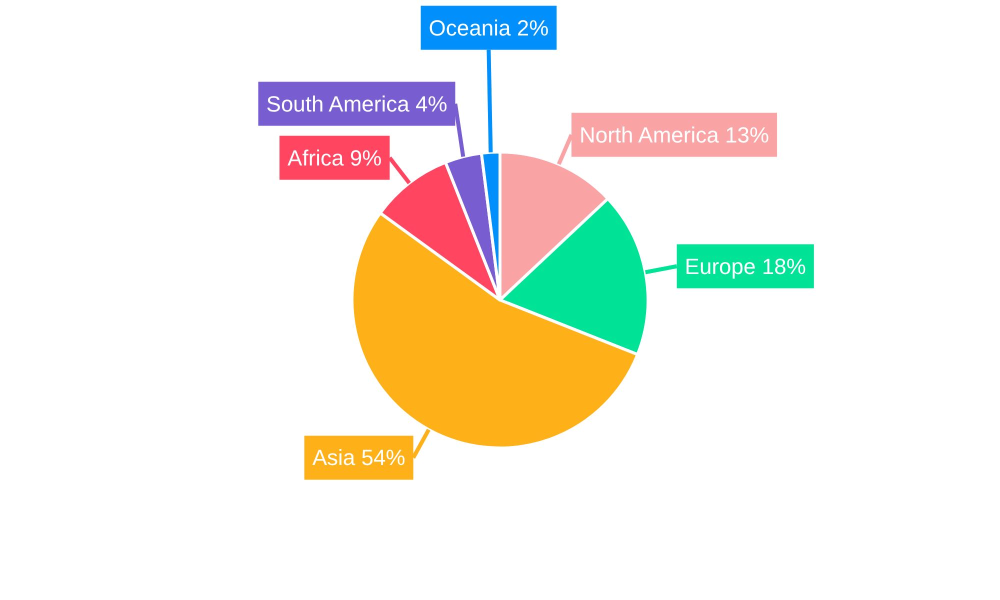 The image size is (1000, 600). Describe the element at coordinates (335, 157) in the screenshot. I see `slice-label: Africa 9%` at that location.